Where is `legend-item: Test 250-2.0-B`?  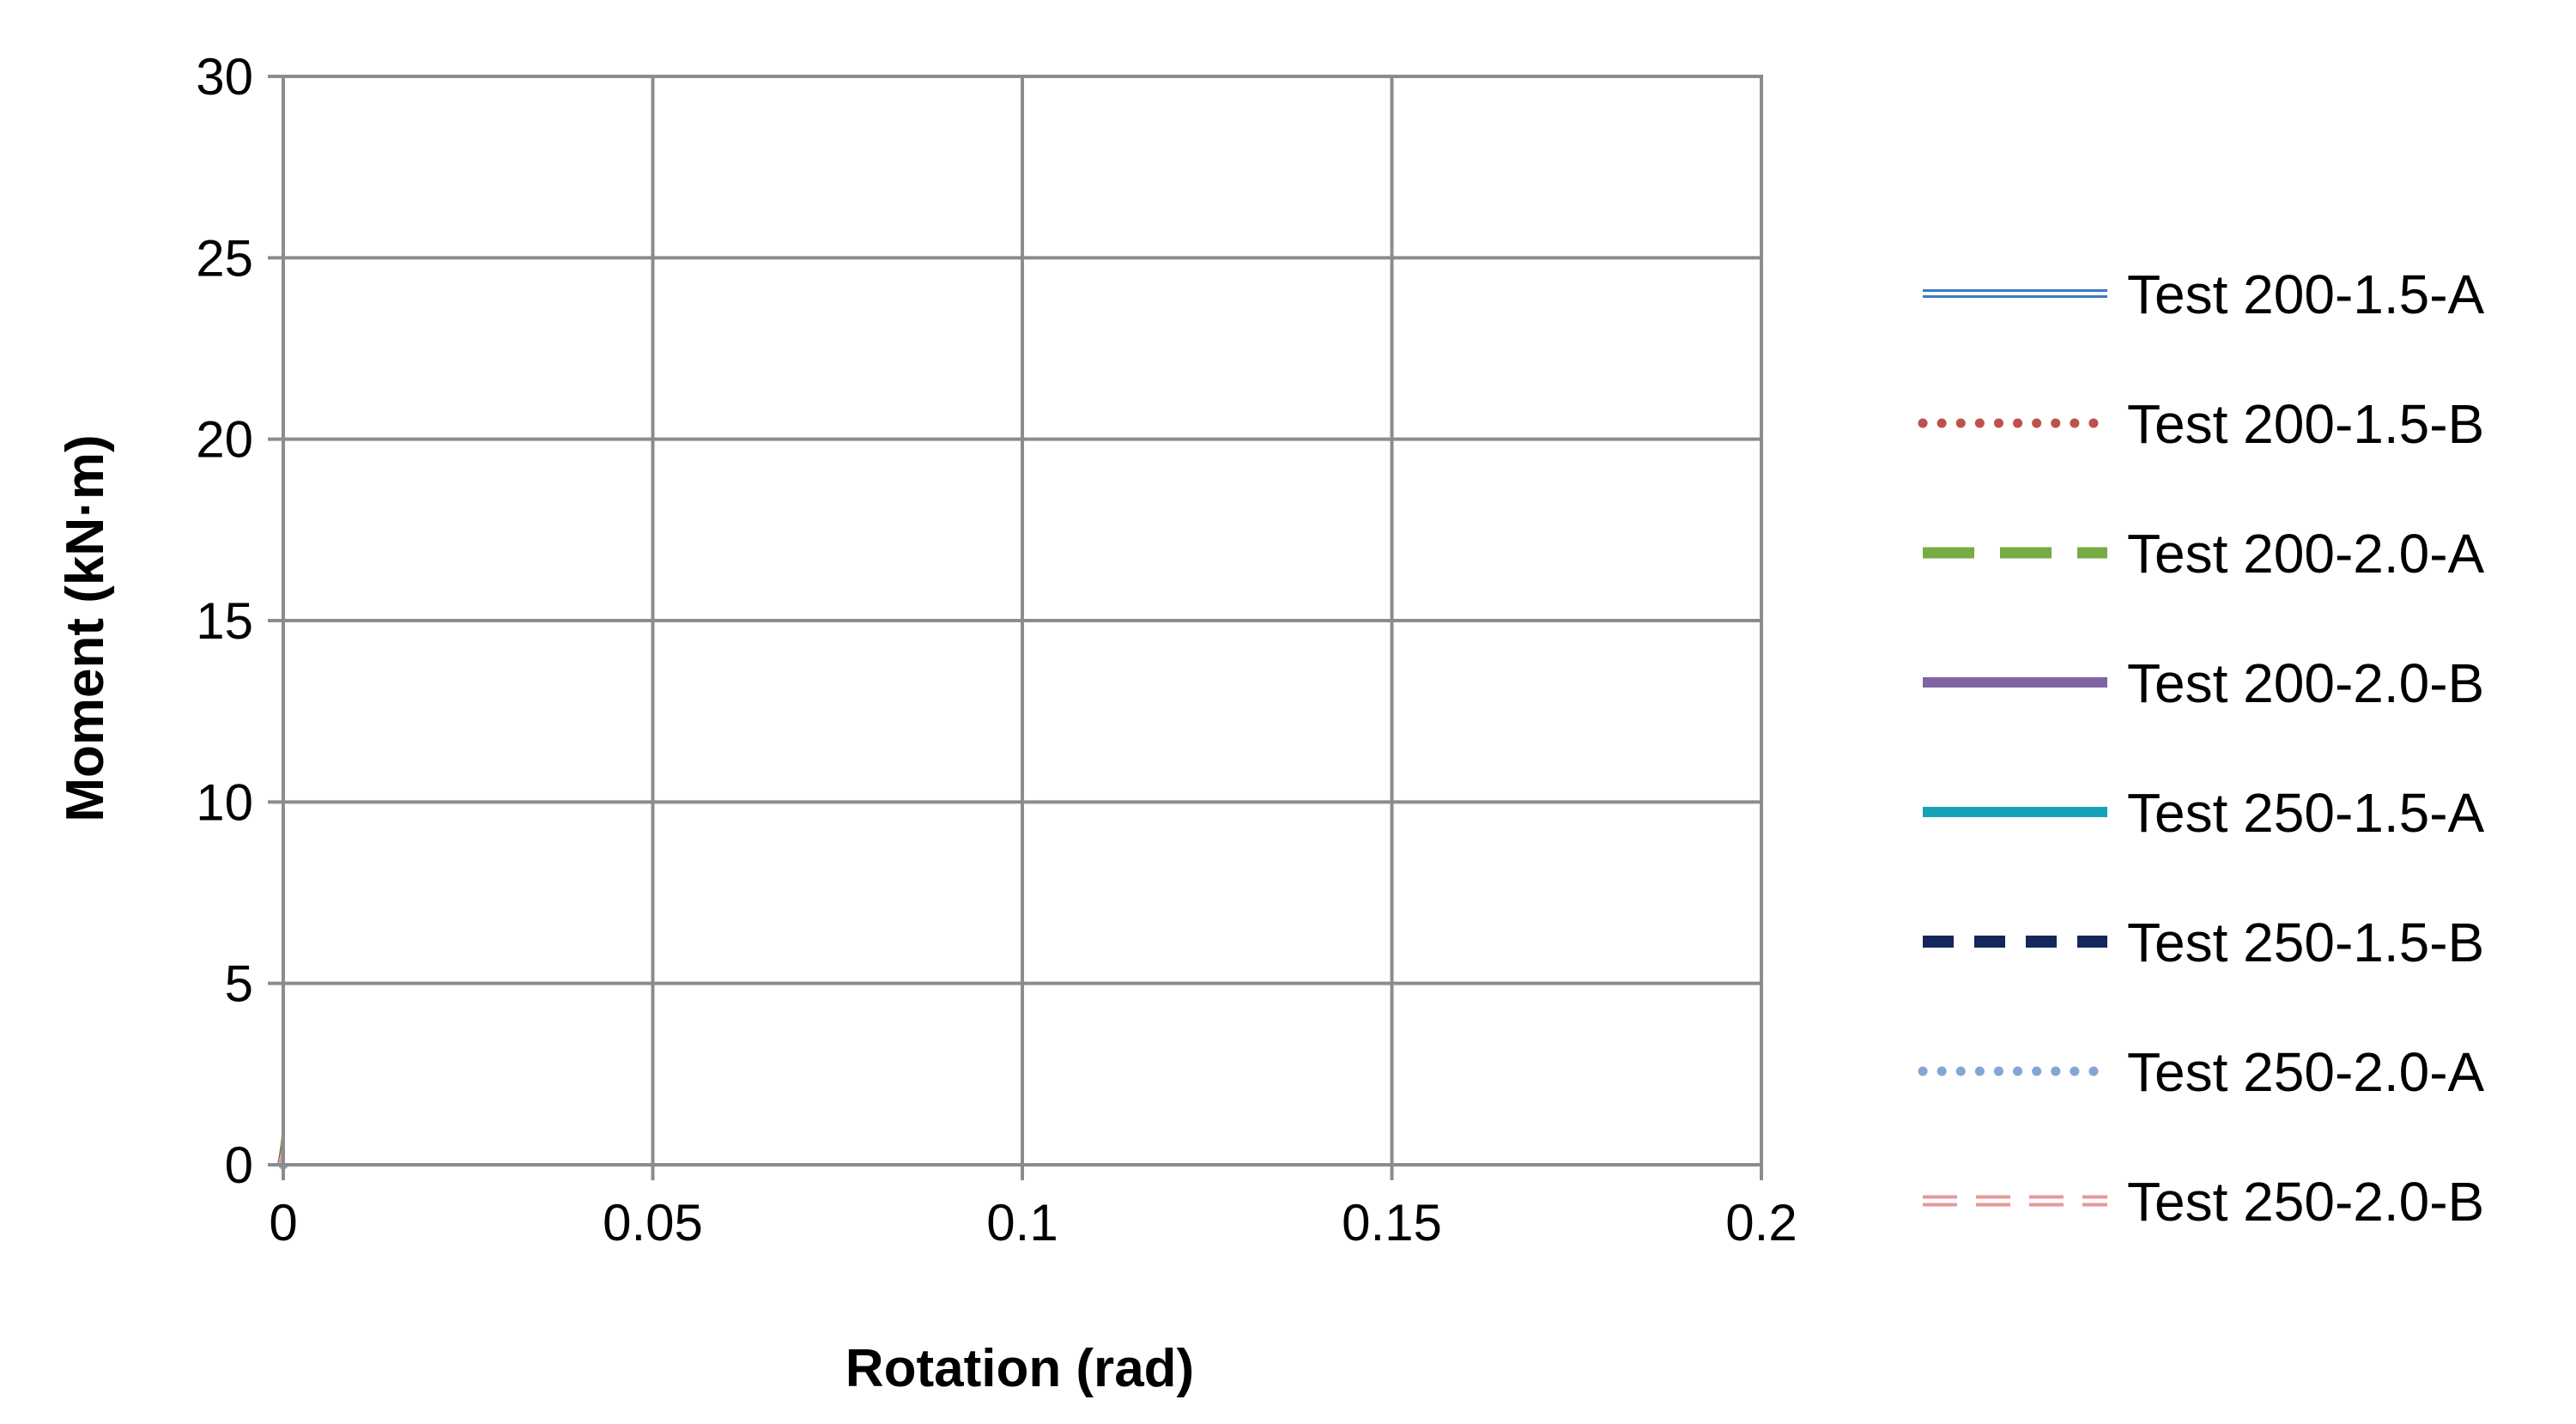
legend-item: Test 250-2.0-B is located at coordinates (2203, 1202).